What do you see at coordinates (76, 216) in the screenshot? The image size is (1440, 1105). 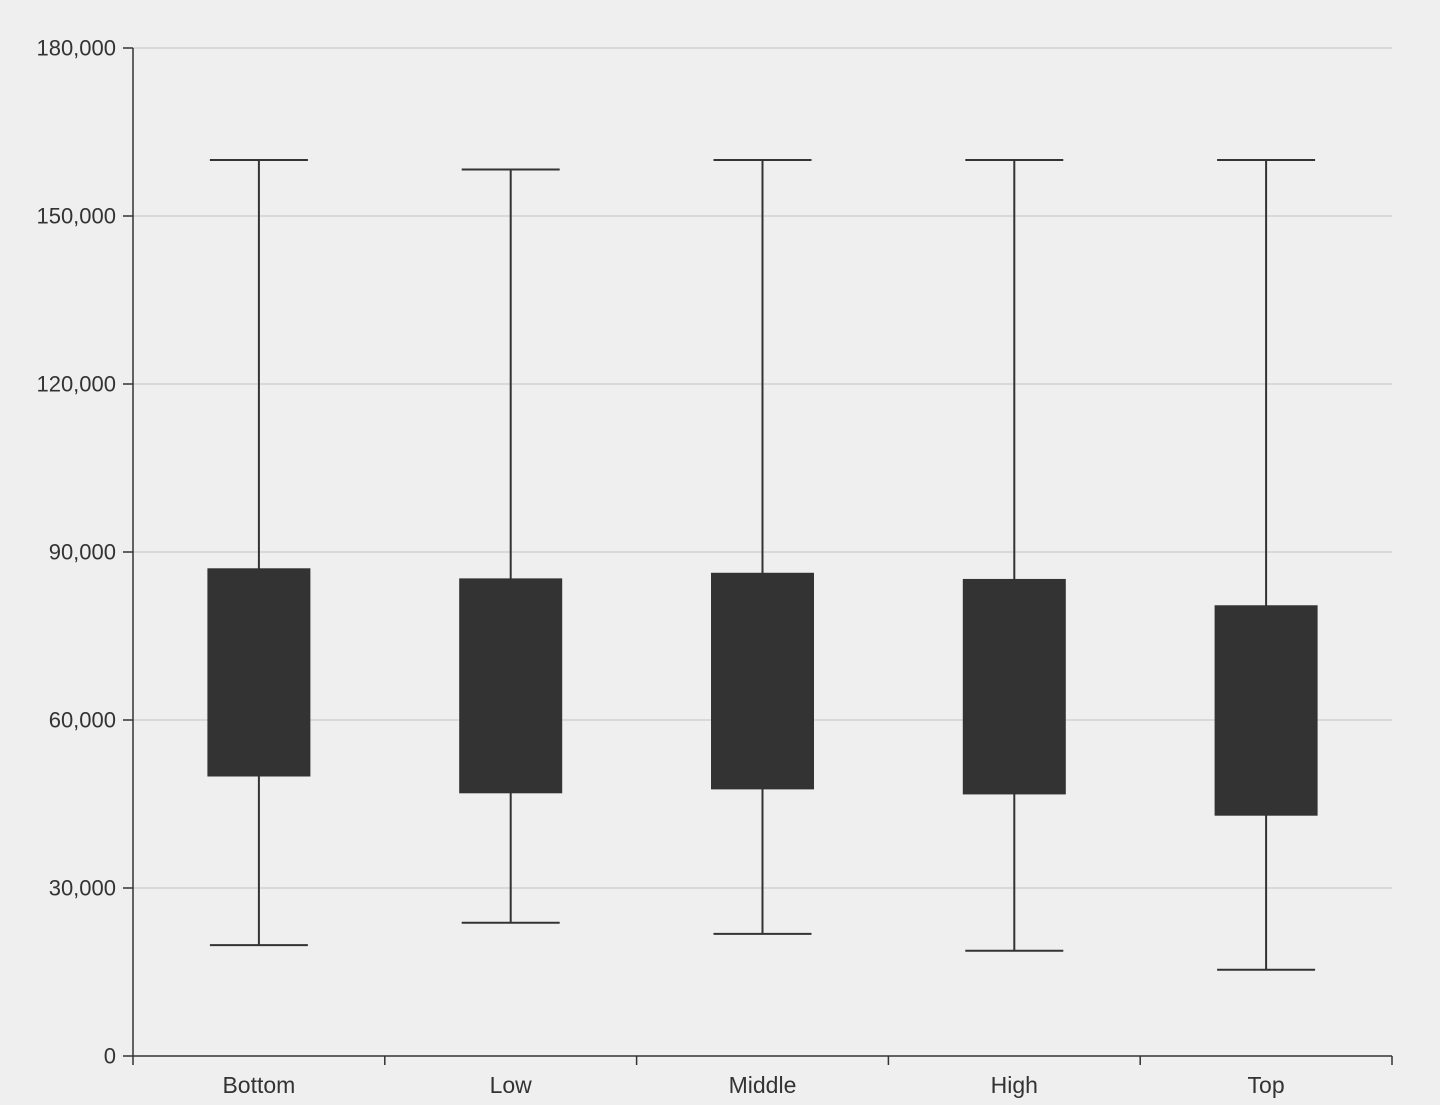 I see `y-tick-label: 150,000` at bounding box center [76, 216].